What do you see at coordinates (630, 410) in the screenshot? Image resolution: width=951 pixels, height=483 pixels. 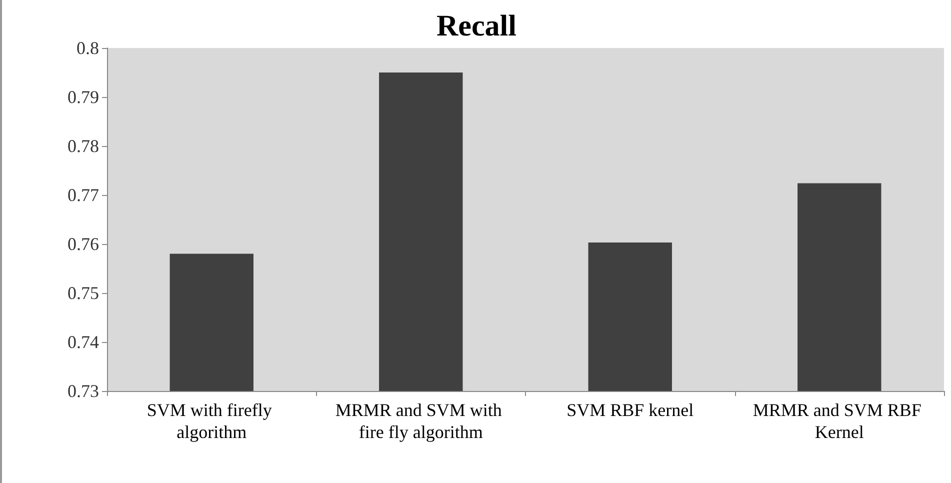 I see `x-tick-label: SVM RBF kernel` at bounding box center [630, 410].